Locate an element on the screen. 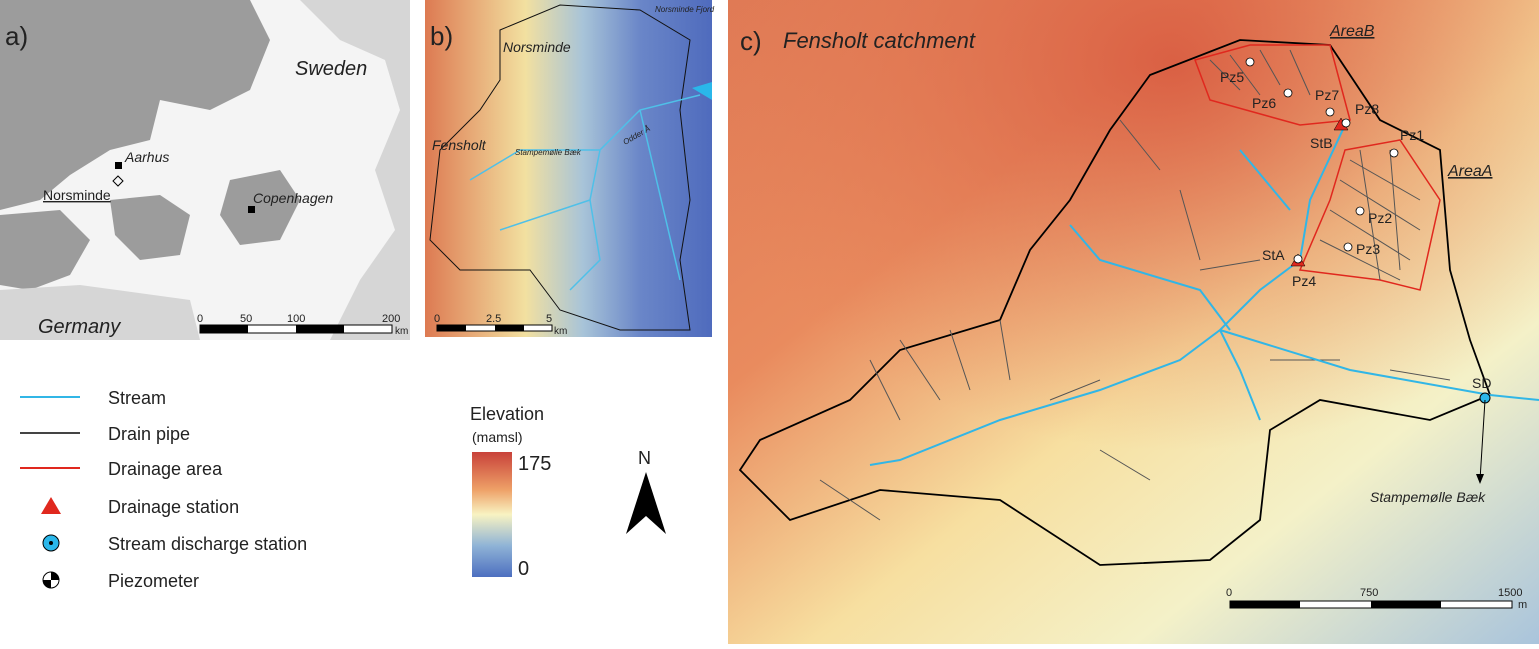 The image size is (1539, 649). place-label: Sweden is located at coordinates (331, 69).